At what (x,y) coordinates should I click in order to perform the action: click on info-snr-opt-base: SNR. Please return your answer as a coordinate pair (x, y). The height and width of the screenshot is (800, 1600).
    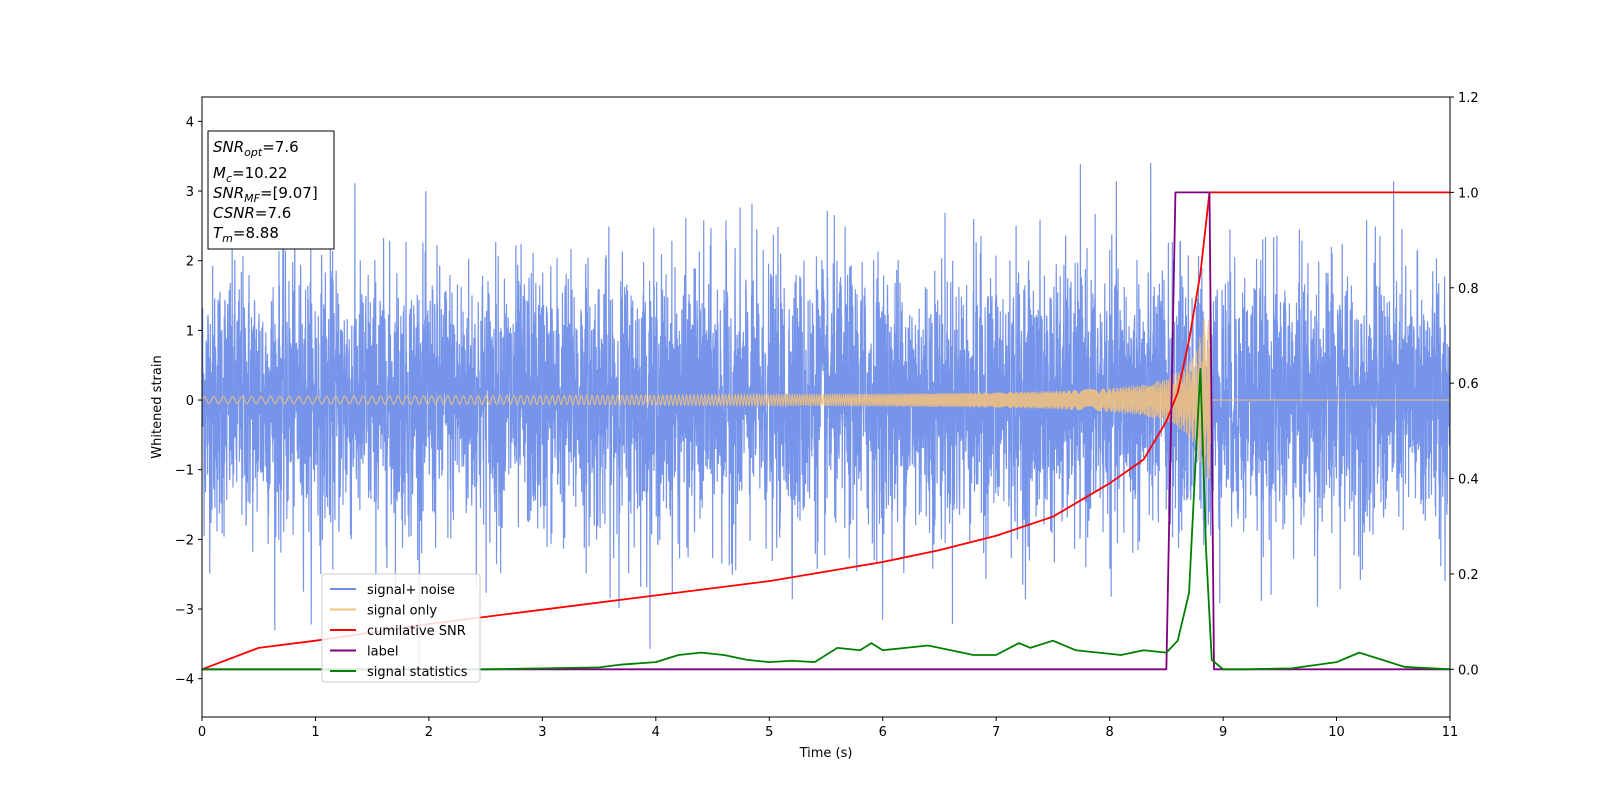
    Looking at the image, I should click on (228, 147).